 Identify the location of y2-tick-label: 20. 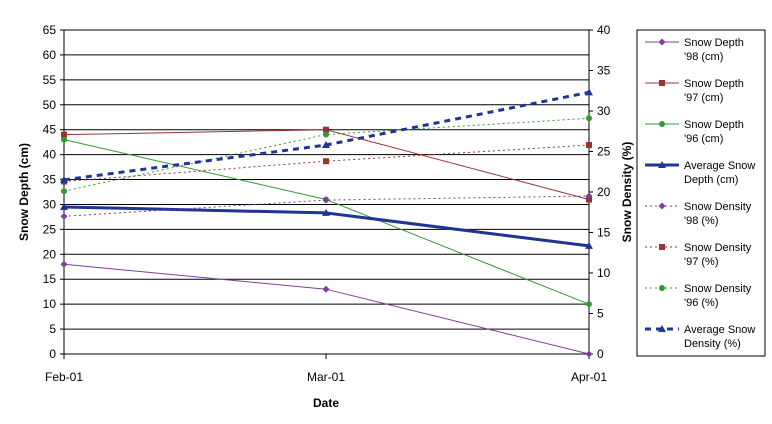
(604, 192).